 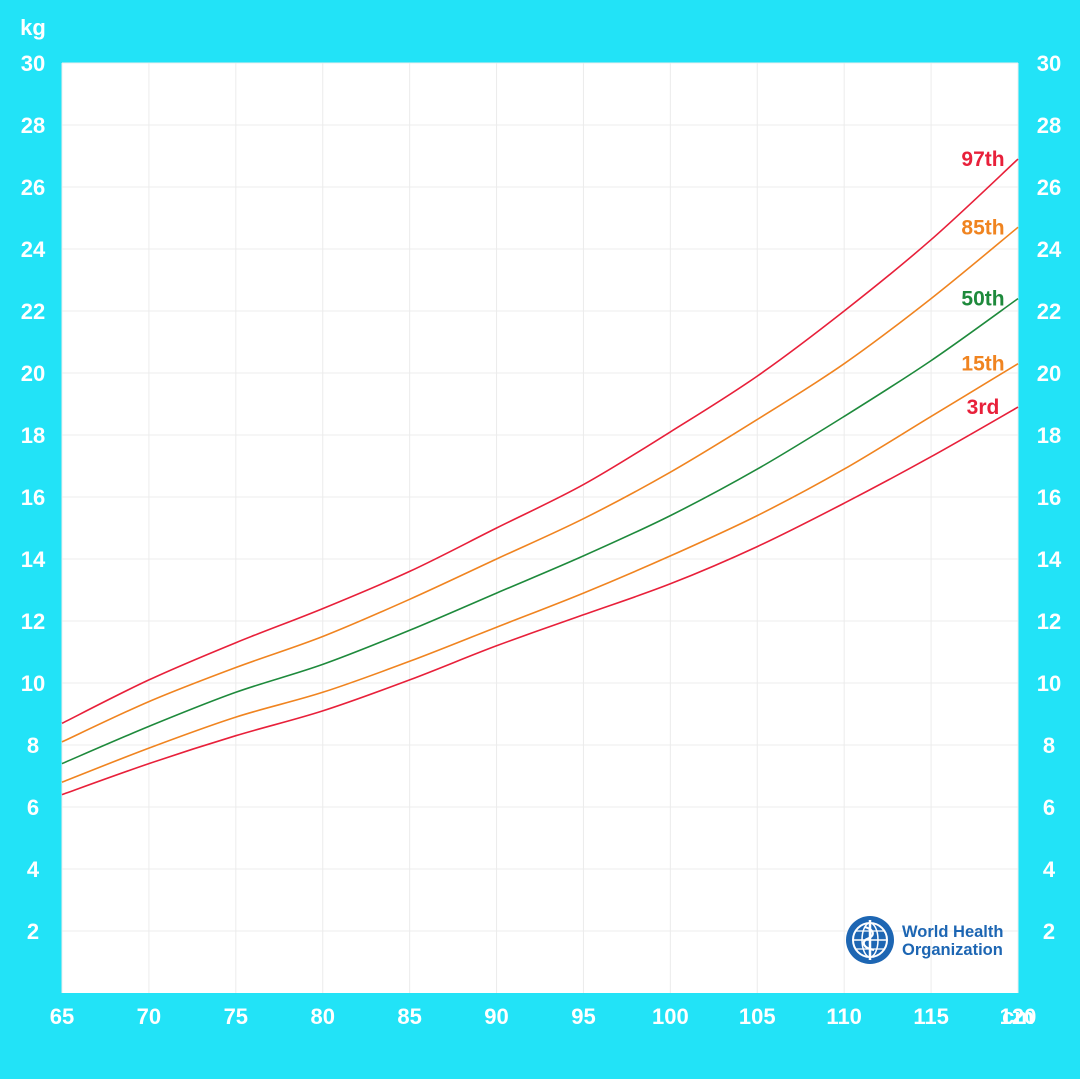 I want to click on x-tick-label: 105, so click(x=757, y=1016).